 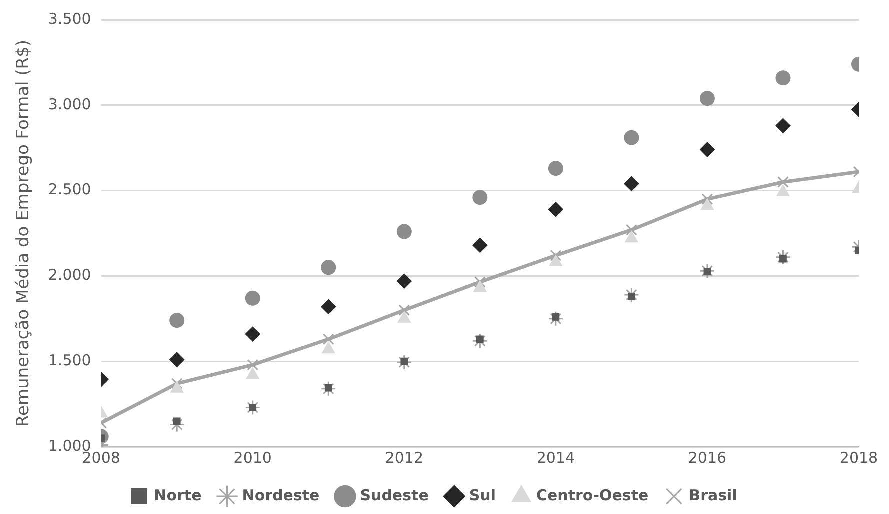 What do you see at coordinates (707, 457) in the screenshot?
I see `x-tick-label: 2016` at bounding box center [707, 457].